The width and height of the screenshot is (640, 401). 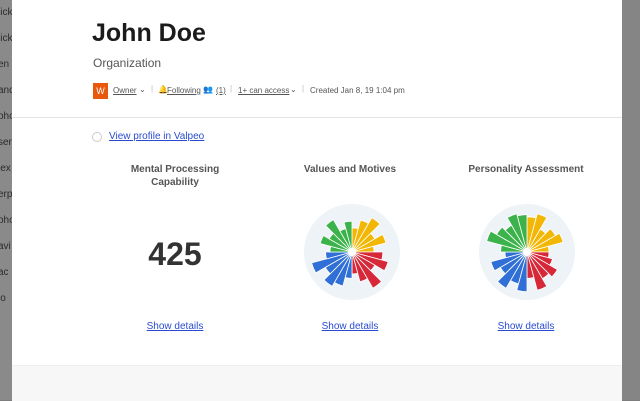 I want to click on card-title: Values and Motives, so click(x=350, y=169).